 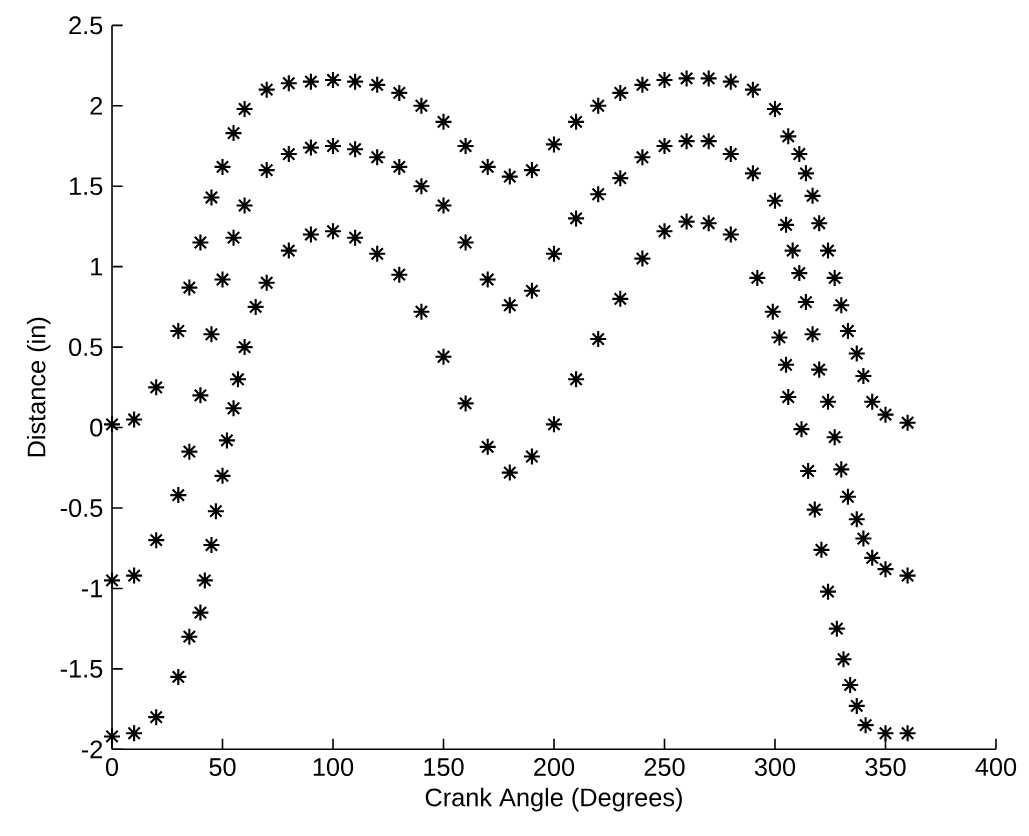 What do you see at coordinates (86, 25) in the screenshot?
I see `y-tick-label: 2.5` at bounding box center [86, 25].